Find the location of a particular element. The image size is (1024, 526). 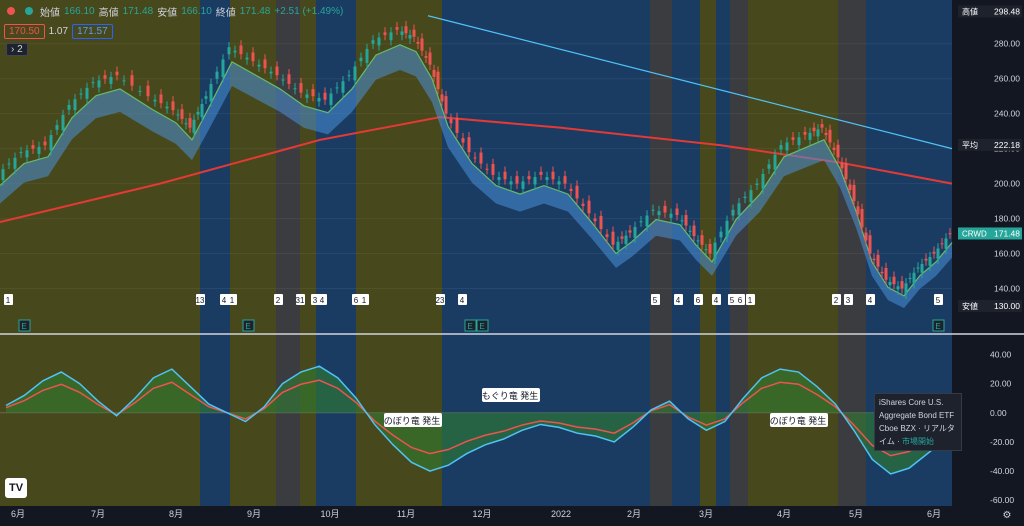

event-number: 1 is located at coordinates (364, 300).